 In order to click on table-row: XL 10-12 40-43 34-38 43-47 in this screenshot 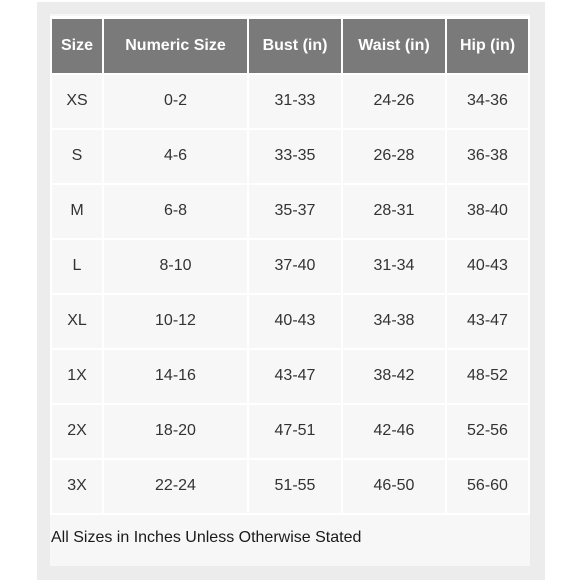, I will do `click(290, 321)`.